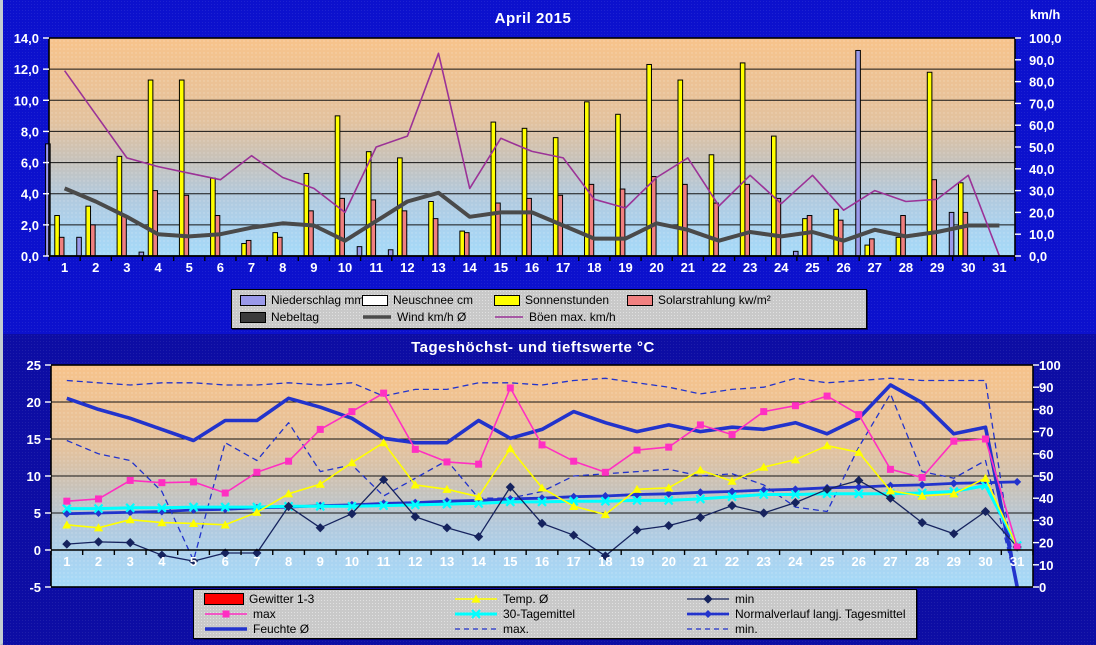  Describe the element at coordinates (516, 628) in the screenshot. I see `legend-item-label: max.` at that location.